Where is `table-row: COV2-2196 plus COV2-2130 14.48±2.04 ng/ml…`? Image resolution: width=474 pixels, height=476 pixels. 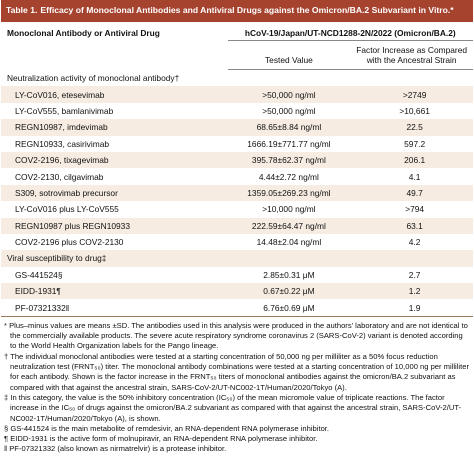 table-row: COV2-2196 plus COV2-2130 14.48±2.04 ng/ml… is located at coordinates (237, 242).